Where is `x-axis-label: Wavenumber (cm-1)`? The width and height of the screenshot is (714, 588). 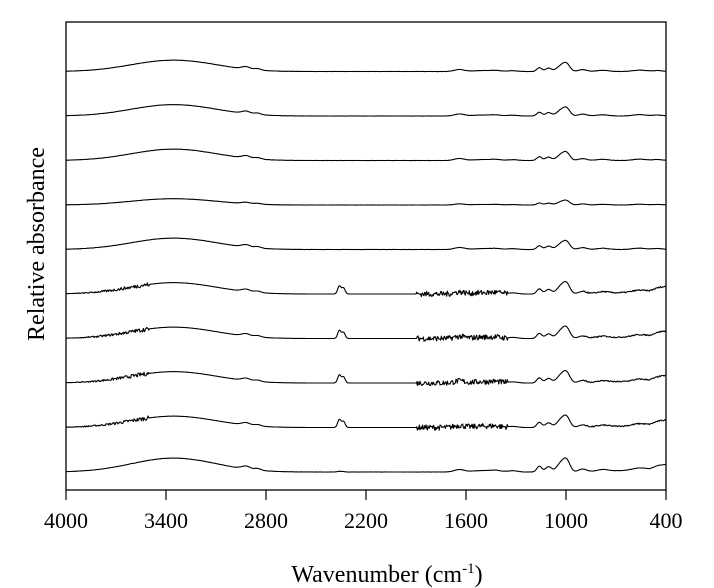
x-axis-label: Wavenumber (cm-1) is located at coordinates (386, 574).